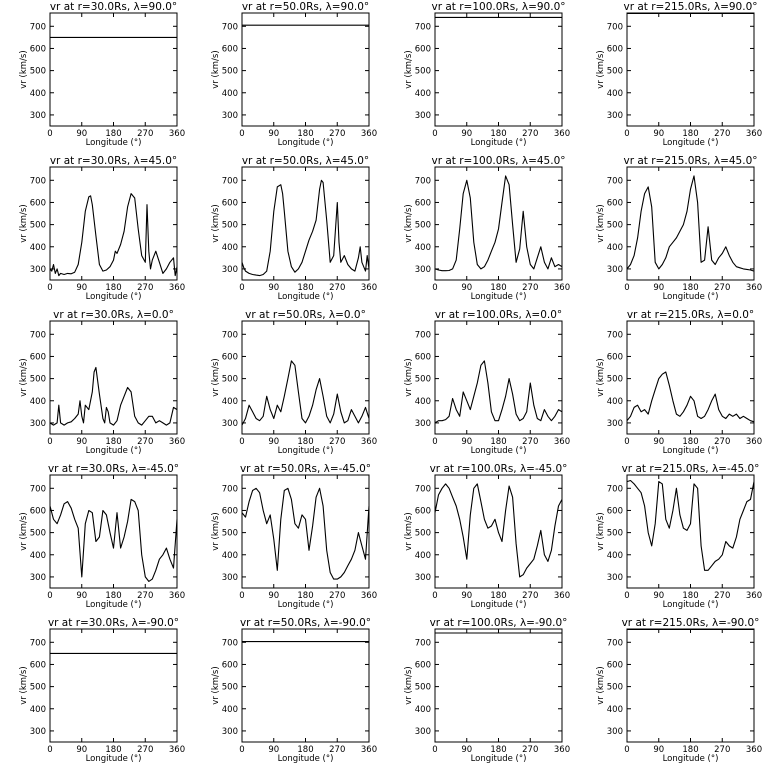  I want to click on chart-title: vr at r=215.0Rs, λ=-90.0°, so click(691, 623).